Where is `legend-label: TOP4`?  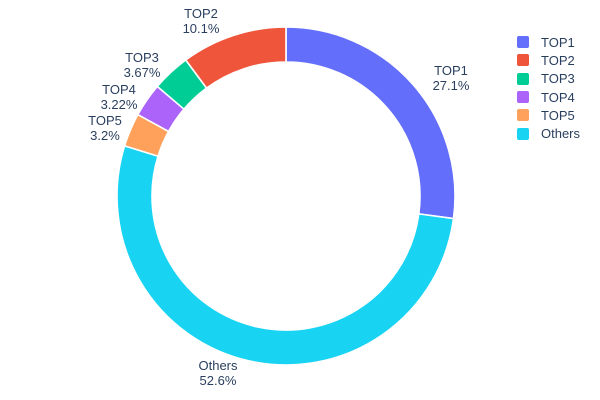 legend-label: TOP4 is located at coordinates (558, 97).